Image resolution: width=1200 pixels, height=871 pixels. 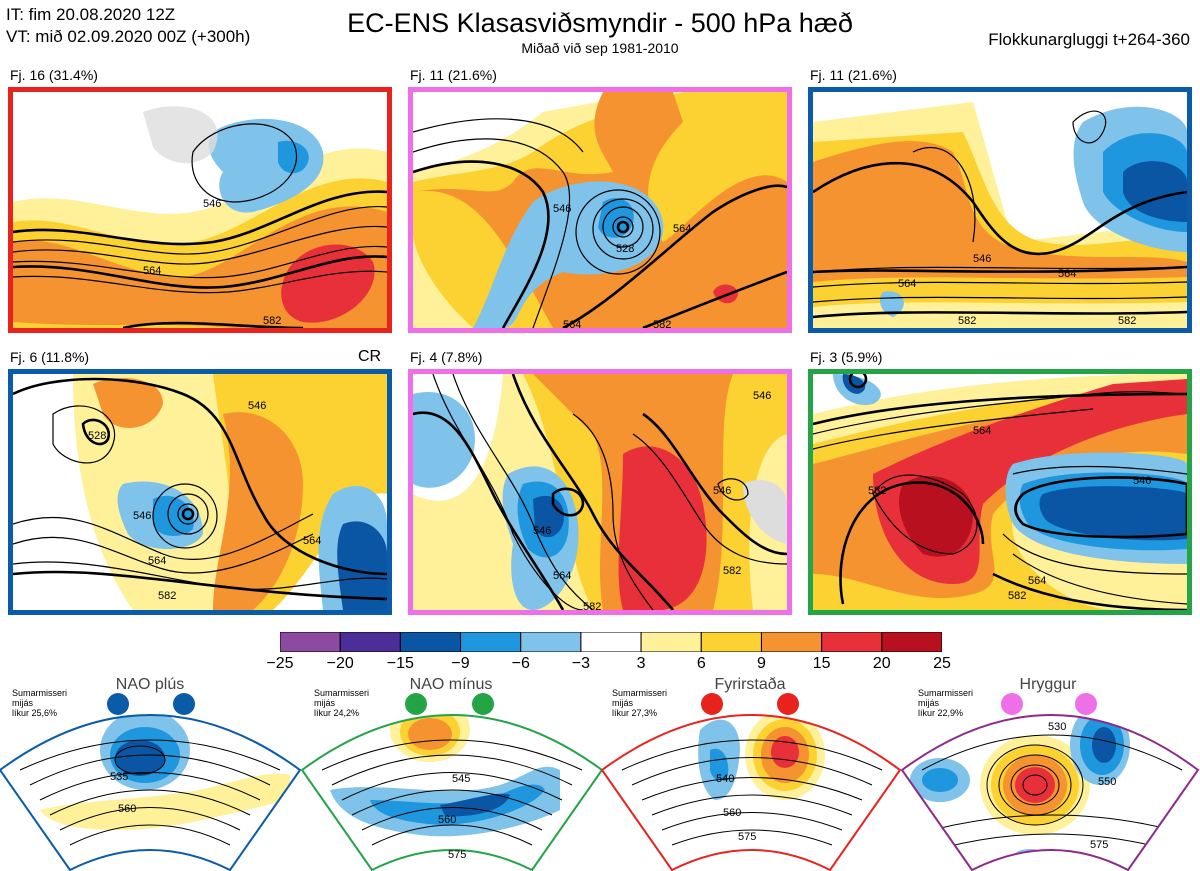 I want to click on cluster-map-2: 546 564 528 564 582, so click(x=600, y=210).